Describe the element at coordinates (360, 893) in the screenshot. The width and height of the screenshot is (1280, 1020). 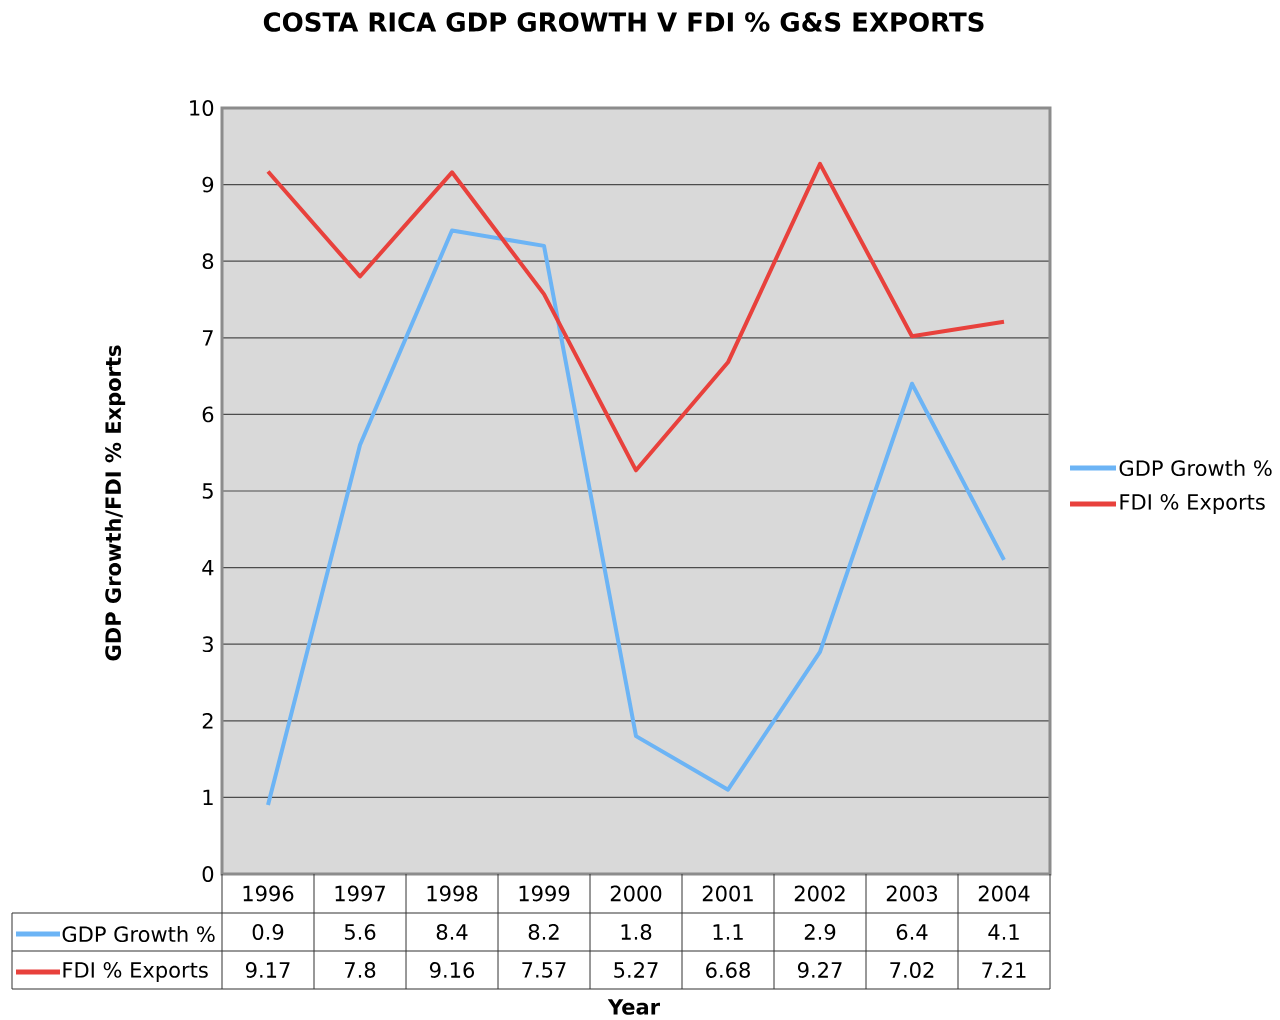
I see `x-tick-label: 1997` at that location.